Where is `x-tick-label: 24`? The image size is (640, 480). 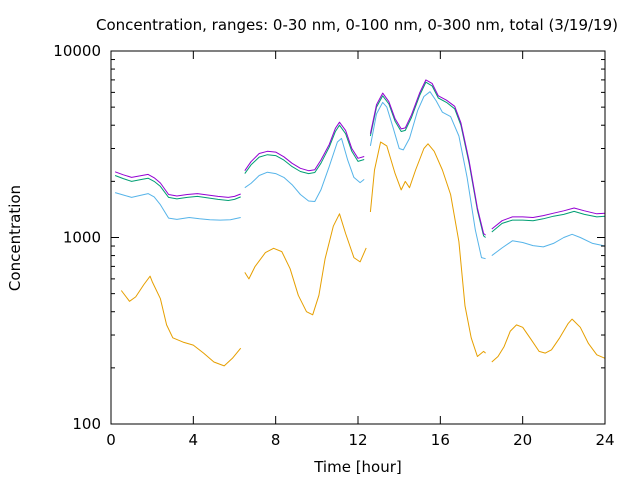 x-tick-label: 24 is located at coordinates (604, 440).